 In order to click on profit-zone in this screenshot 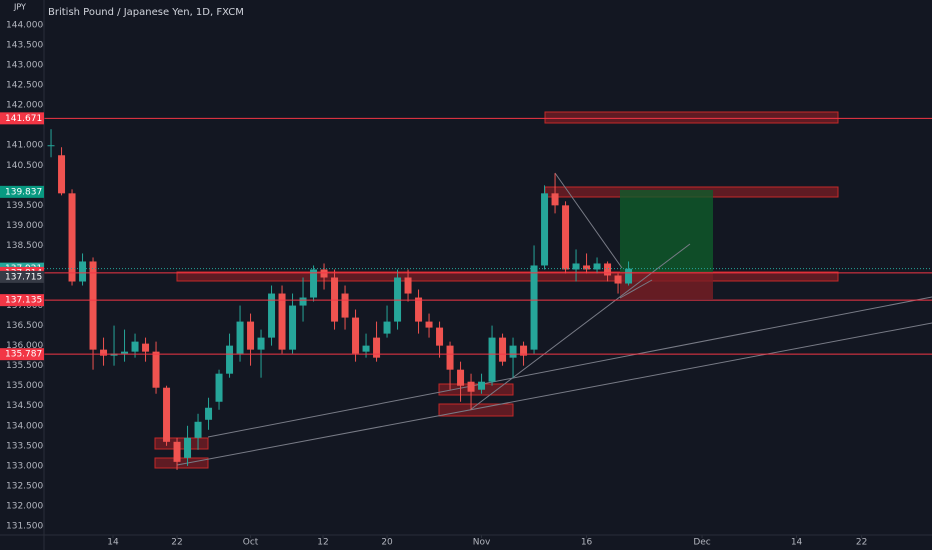, I will do `click(666, 231)`.